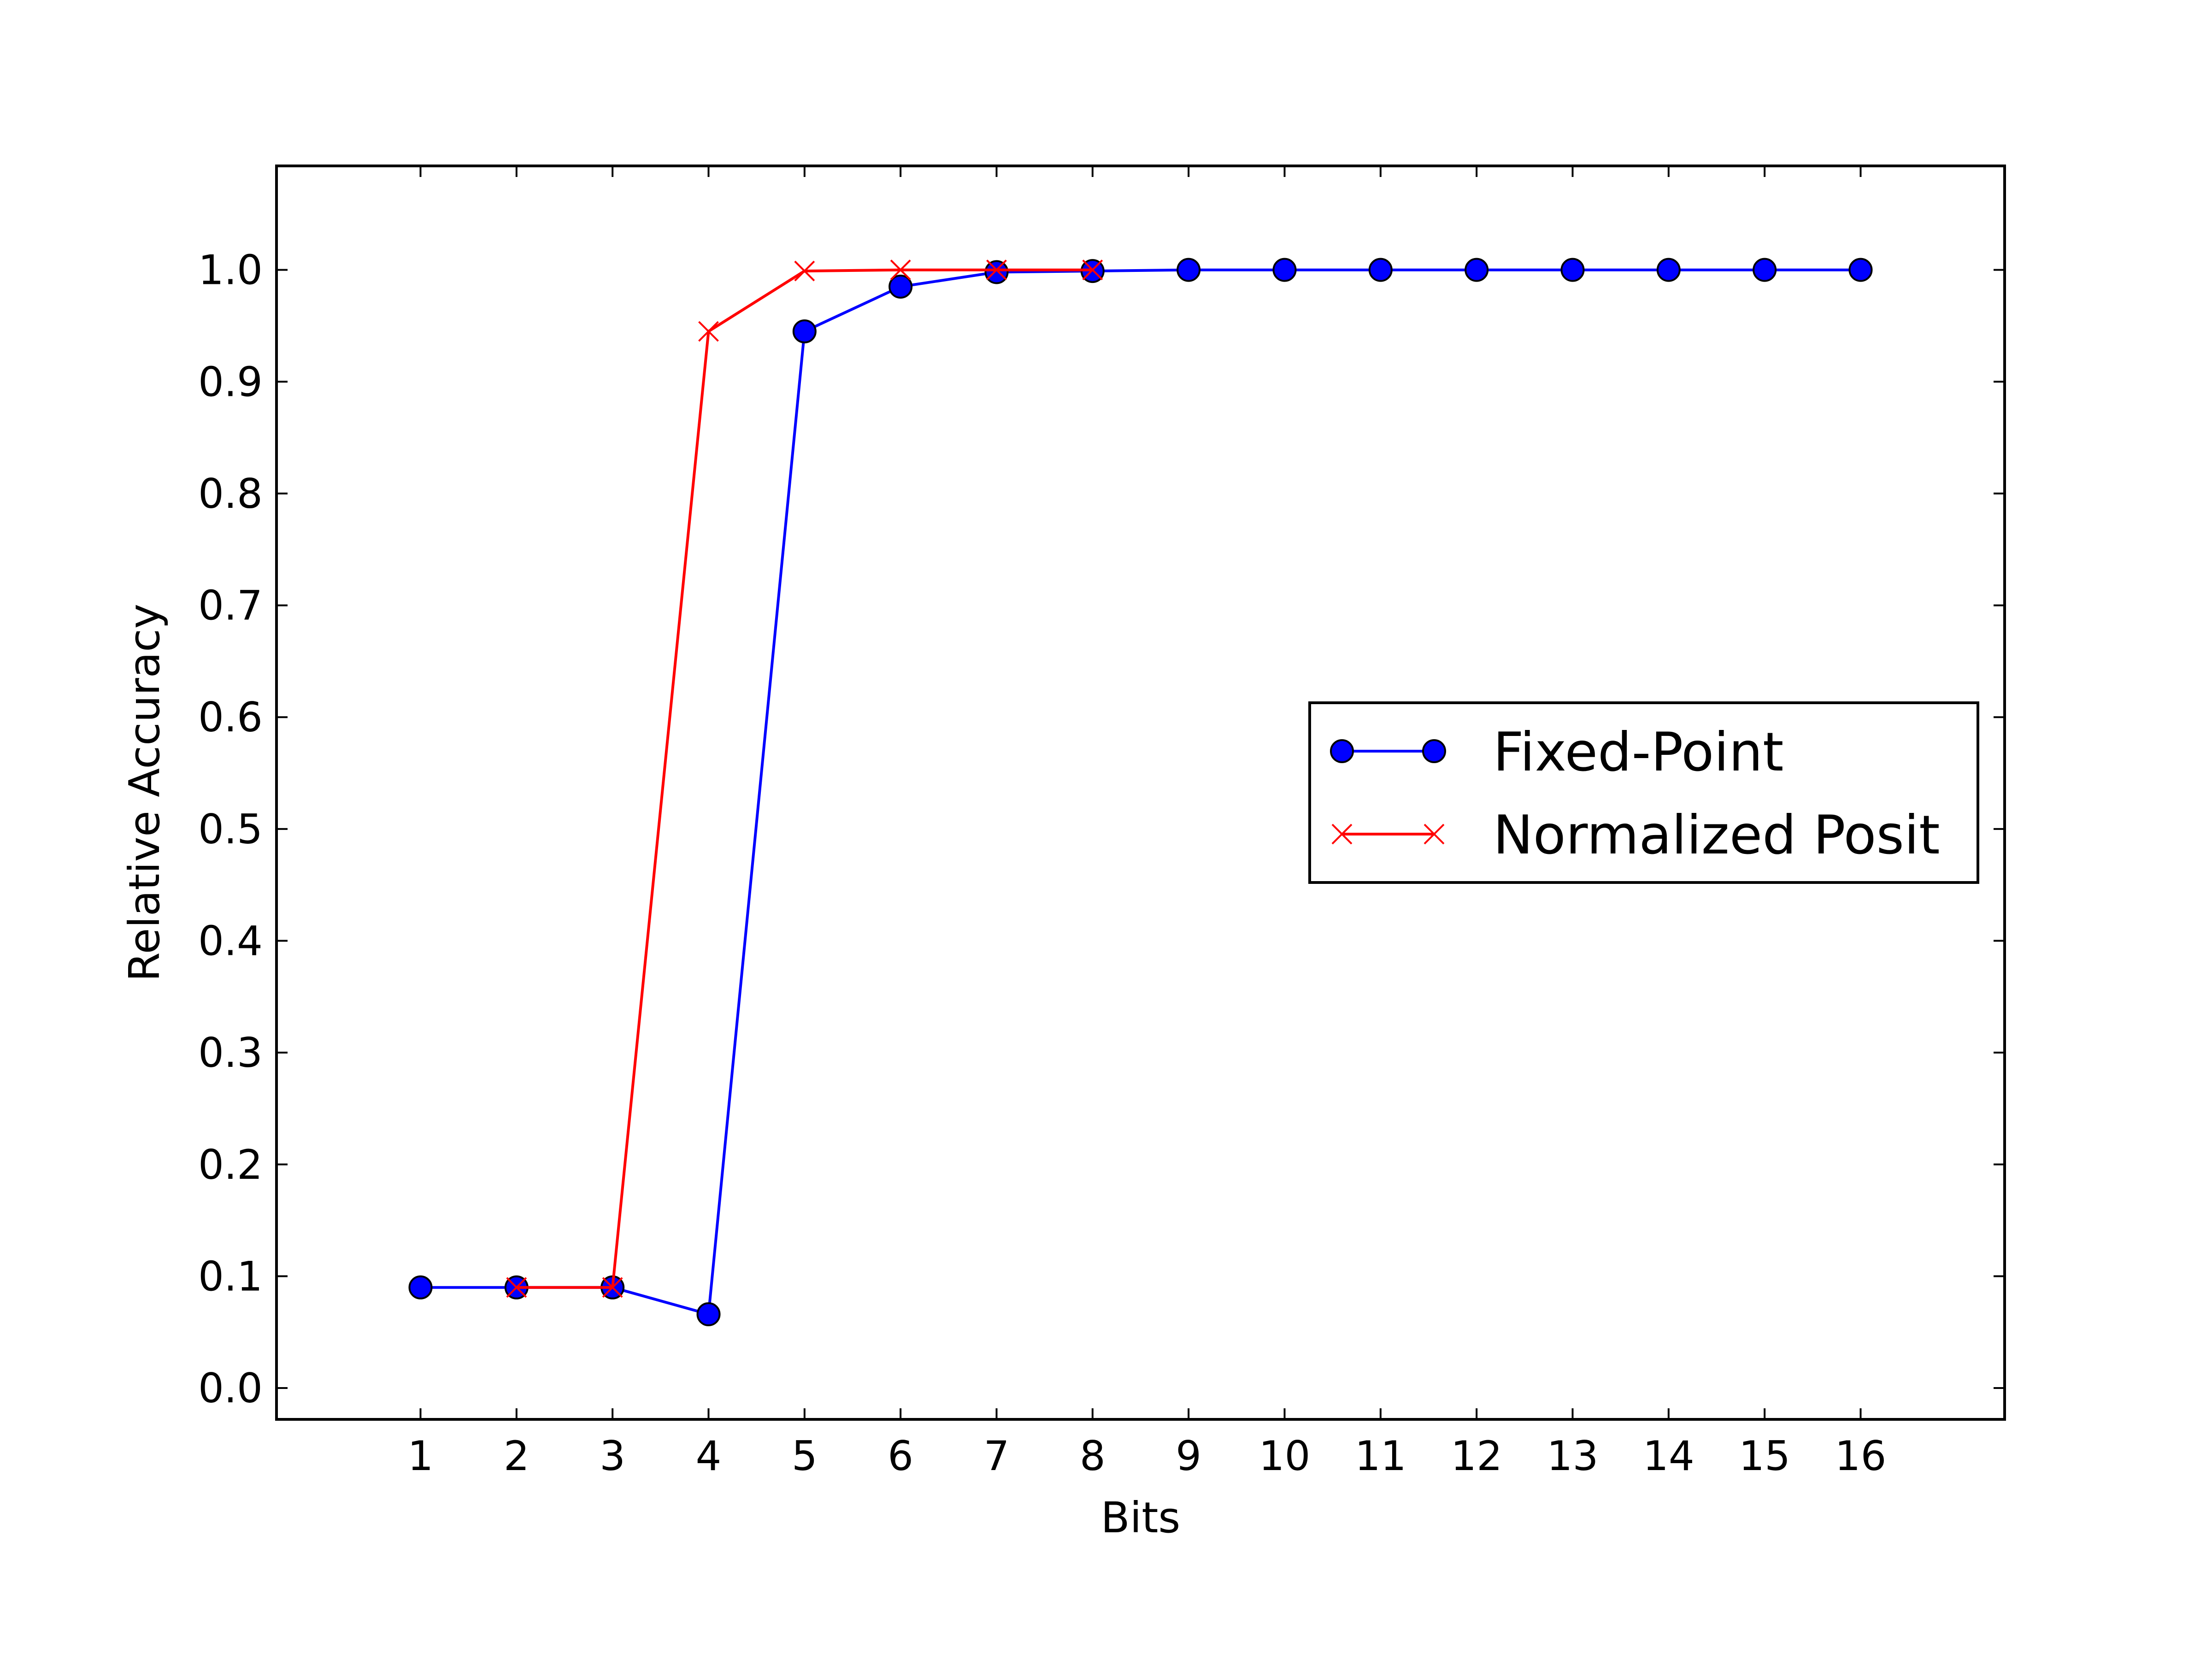 The image size is (2212, 1659). I want to click on y-tick-label: 0.4, so click(230, 941).